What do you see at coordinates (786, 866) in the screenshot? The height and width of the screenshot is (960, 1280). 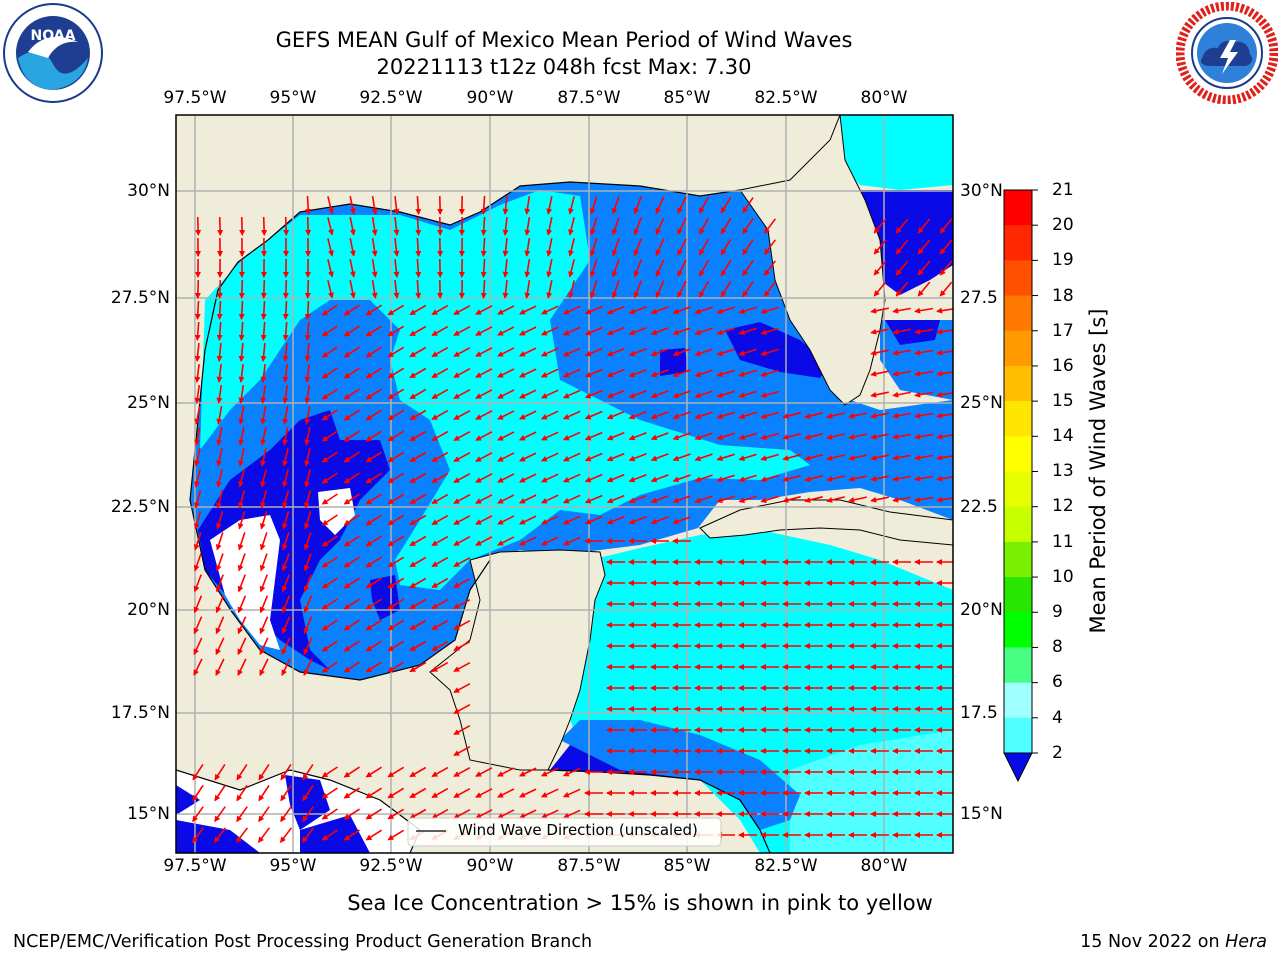 I see `lon-label-bottom: 82.5°W` at bounding box center [786, 866].